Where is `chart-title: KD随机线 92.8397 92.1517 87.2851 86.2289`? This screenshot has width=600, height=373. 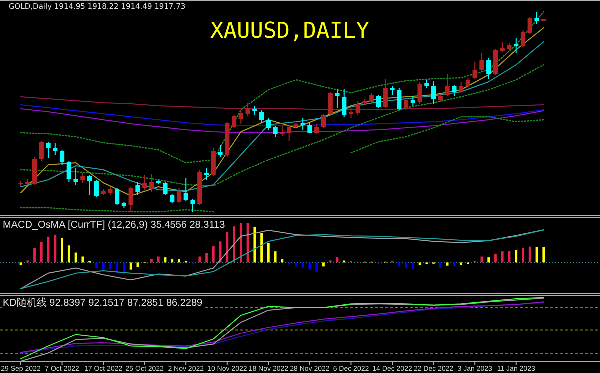 chart-title: KD随机线 92.8397 92.1517 87.2851 86.2289 is located at coordinates (103, 303).